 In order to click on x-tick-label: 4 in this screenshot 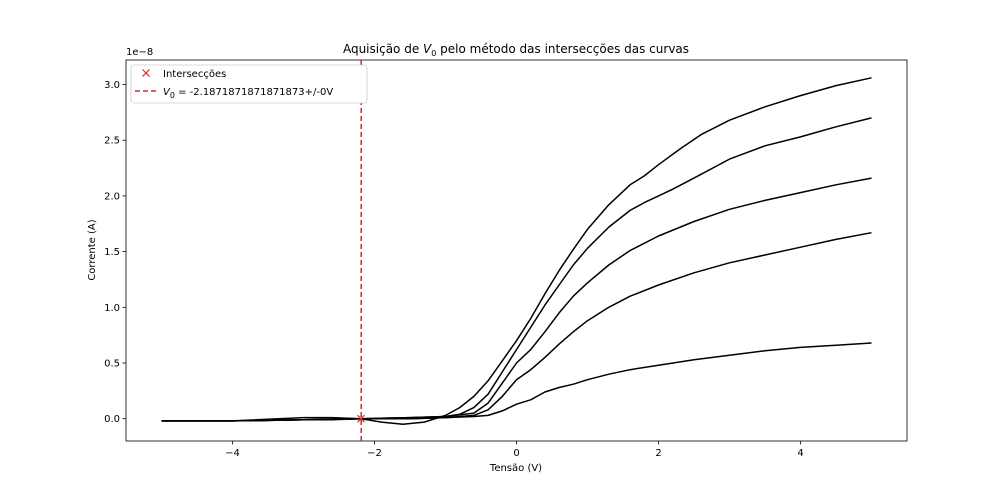, I will do `click(800, 453)`.